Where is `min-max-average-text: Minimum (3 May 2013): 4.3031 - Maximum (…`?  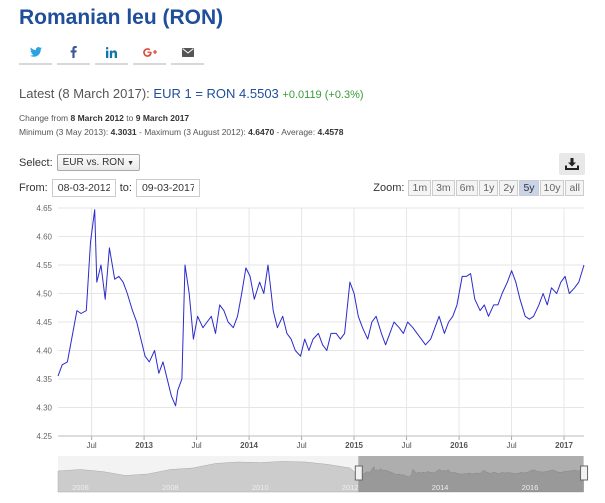
min-max-average-text: Minimum (3 May 2013): 4.3031 - Maximum (… is located at coordinates (181, 132).